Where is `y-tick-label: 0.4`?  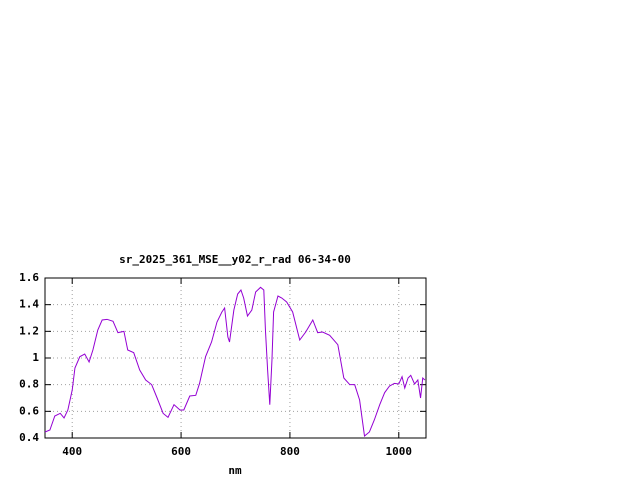 y-tick-label: 0.4 is located at coordinates (29, 437).